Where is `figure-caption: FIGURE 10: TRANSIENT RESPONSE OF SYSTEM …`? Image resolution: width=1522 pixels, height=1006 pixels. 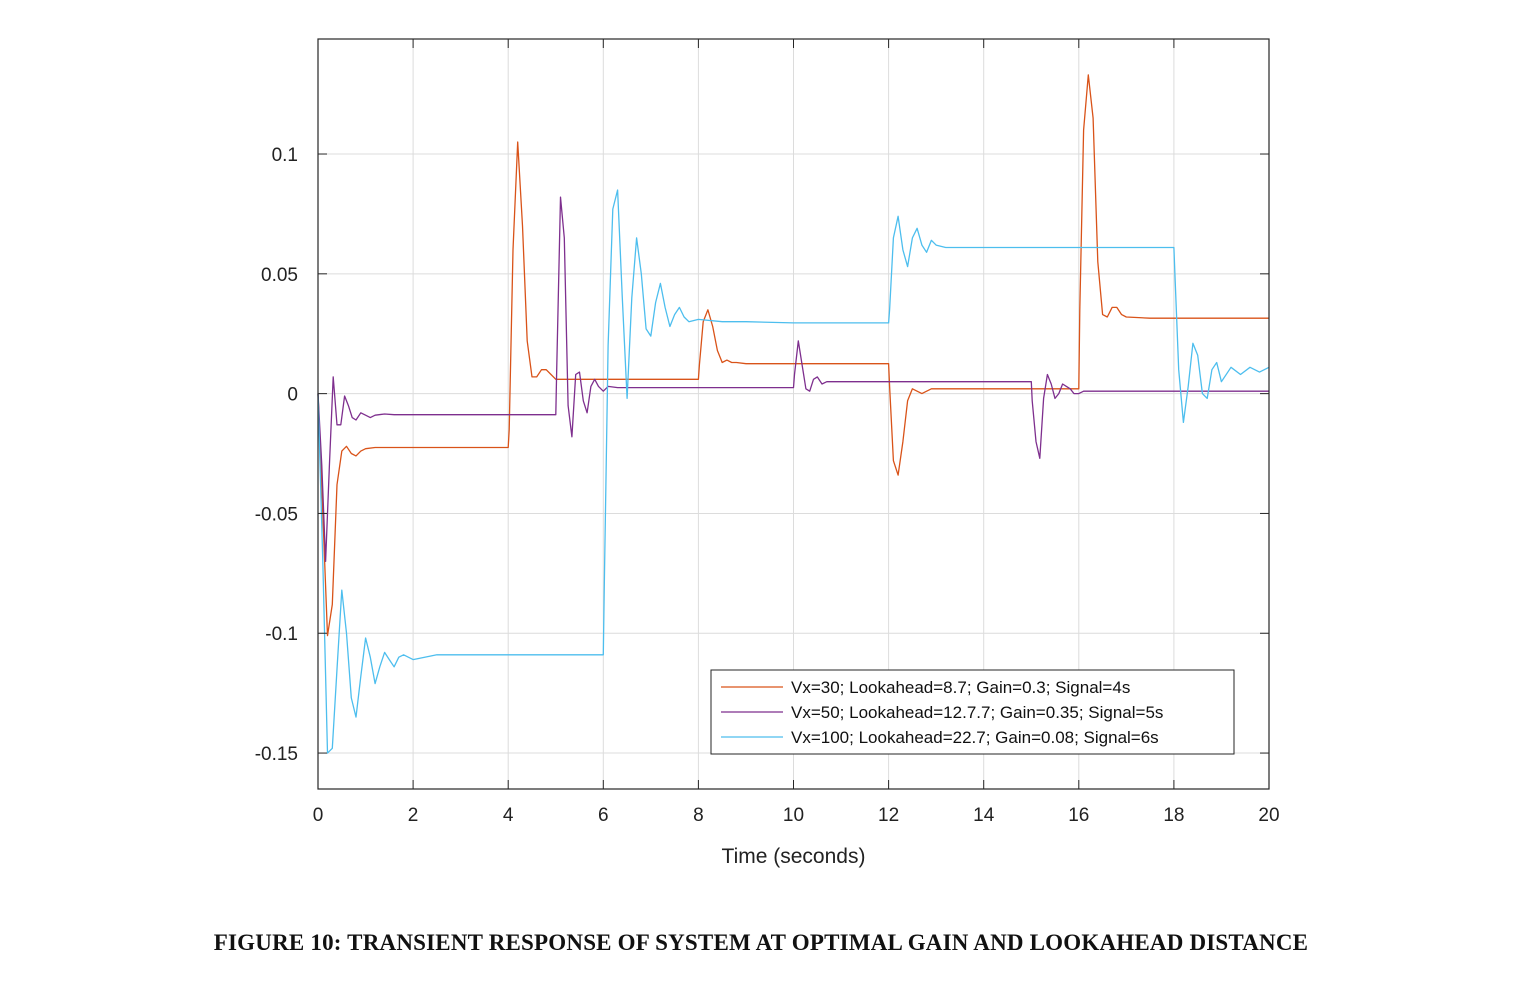 figure-caption: FIGURE 10: TRANSIENT RESPONSE OF SYSTEM … is located at coordinates (761, 942).